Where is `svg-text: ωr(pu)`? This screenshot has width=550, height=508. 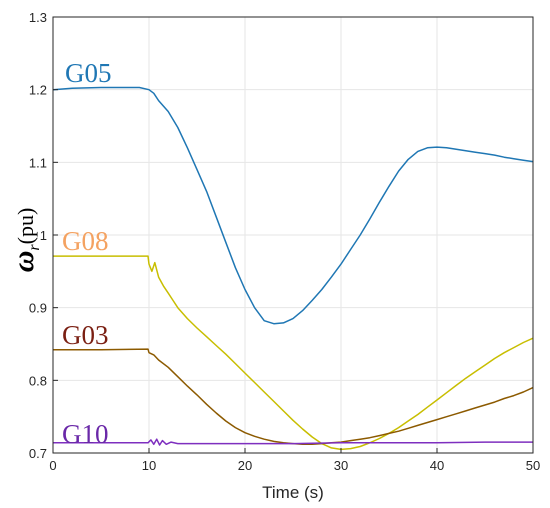 svg-text: ωr(pu) is located at coordinates (25, 240).